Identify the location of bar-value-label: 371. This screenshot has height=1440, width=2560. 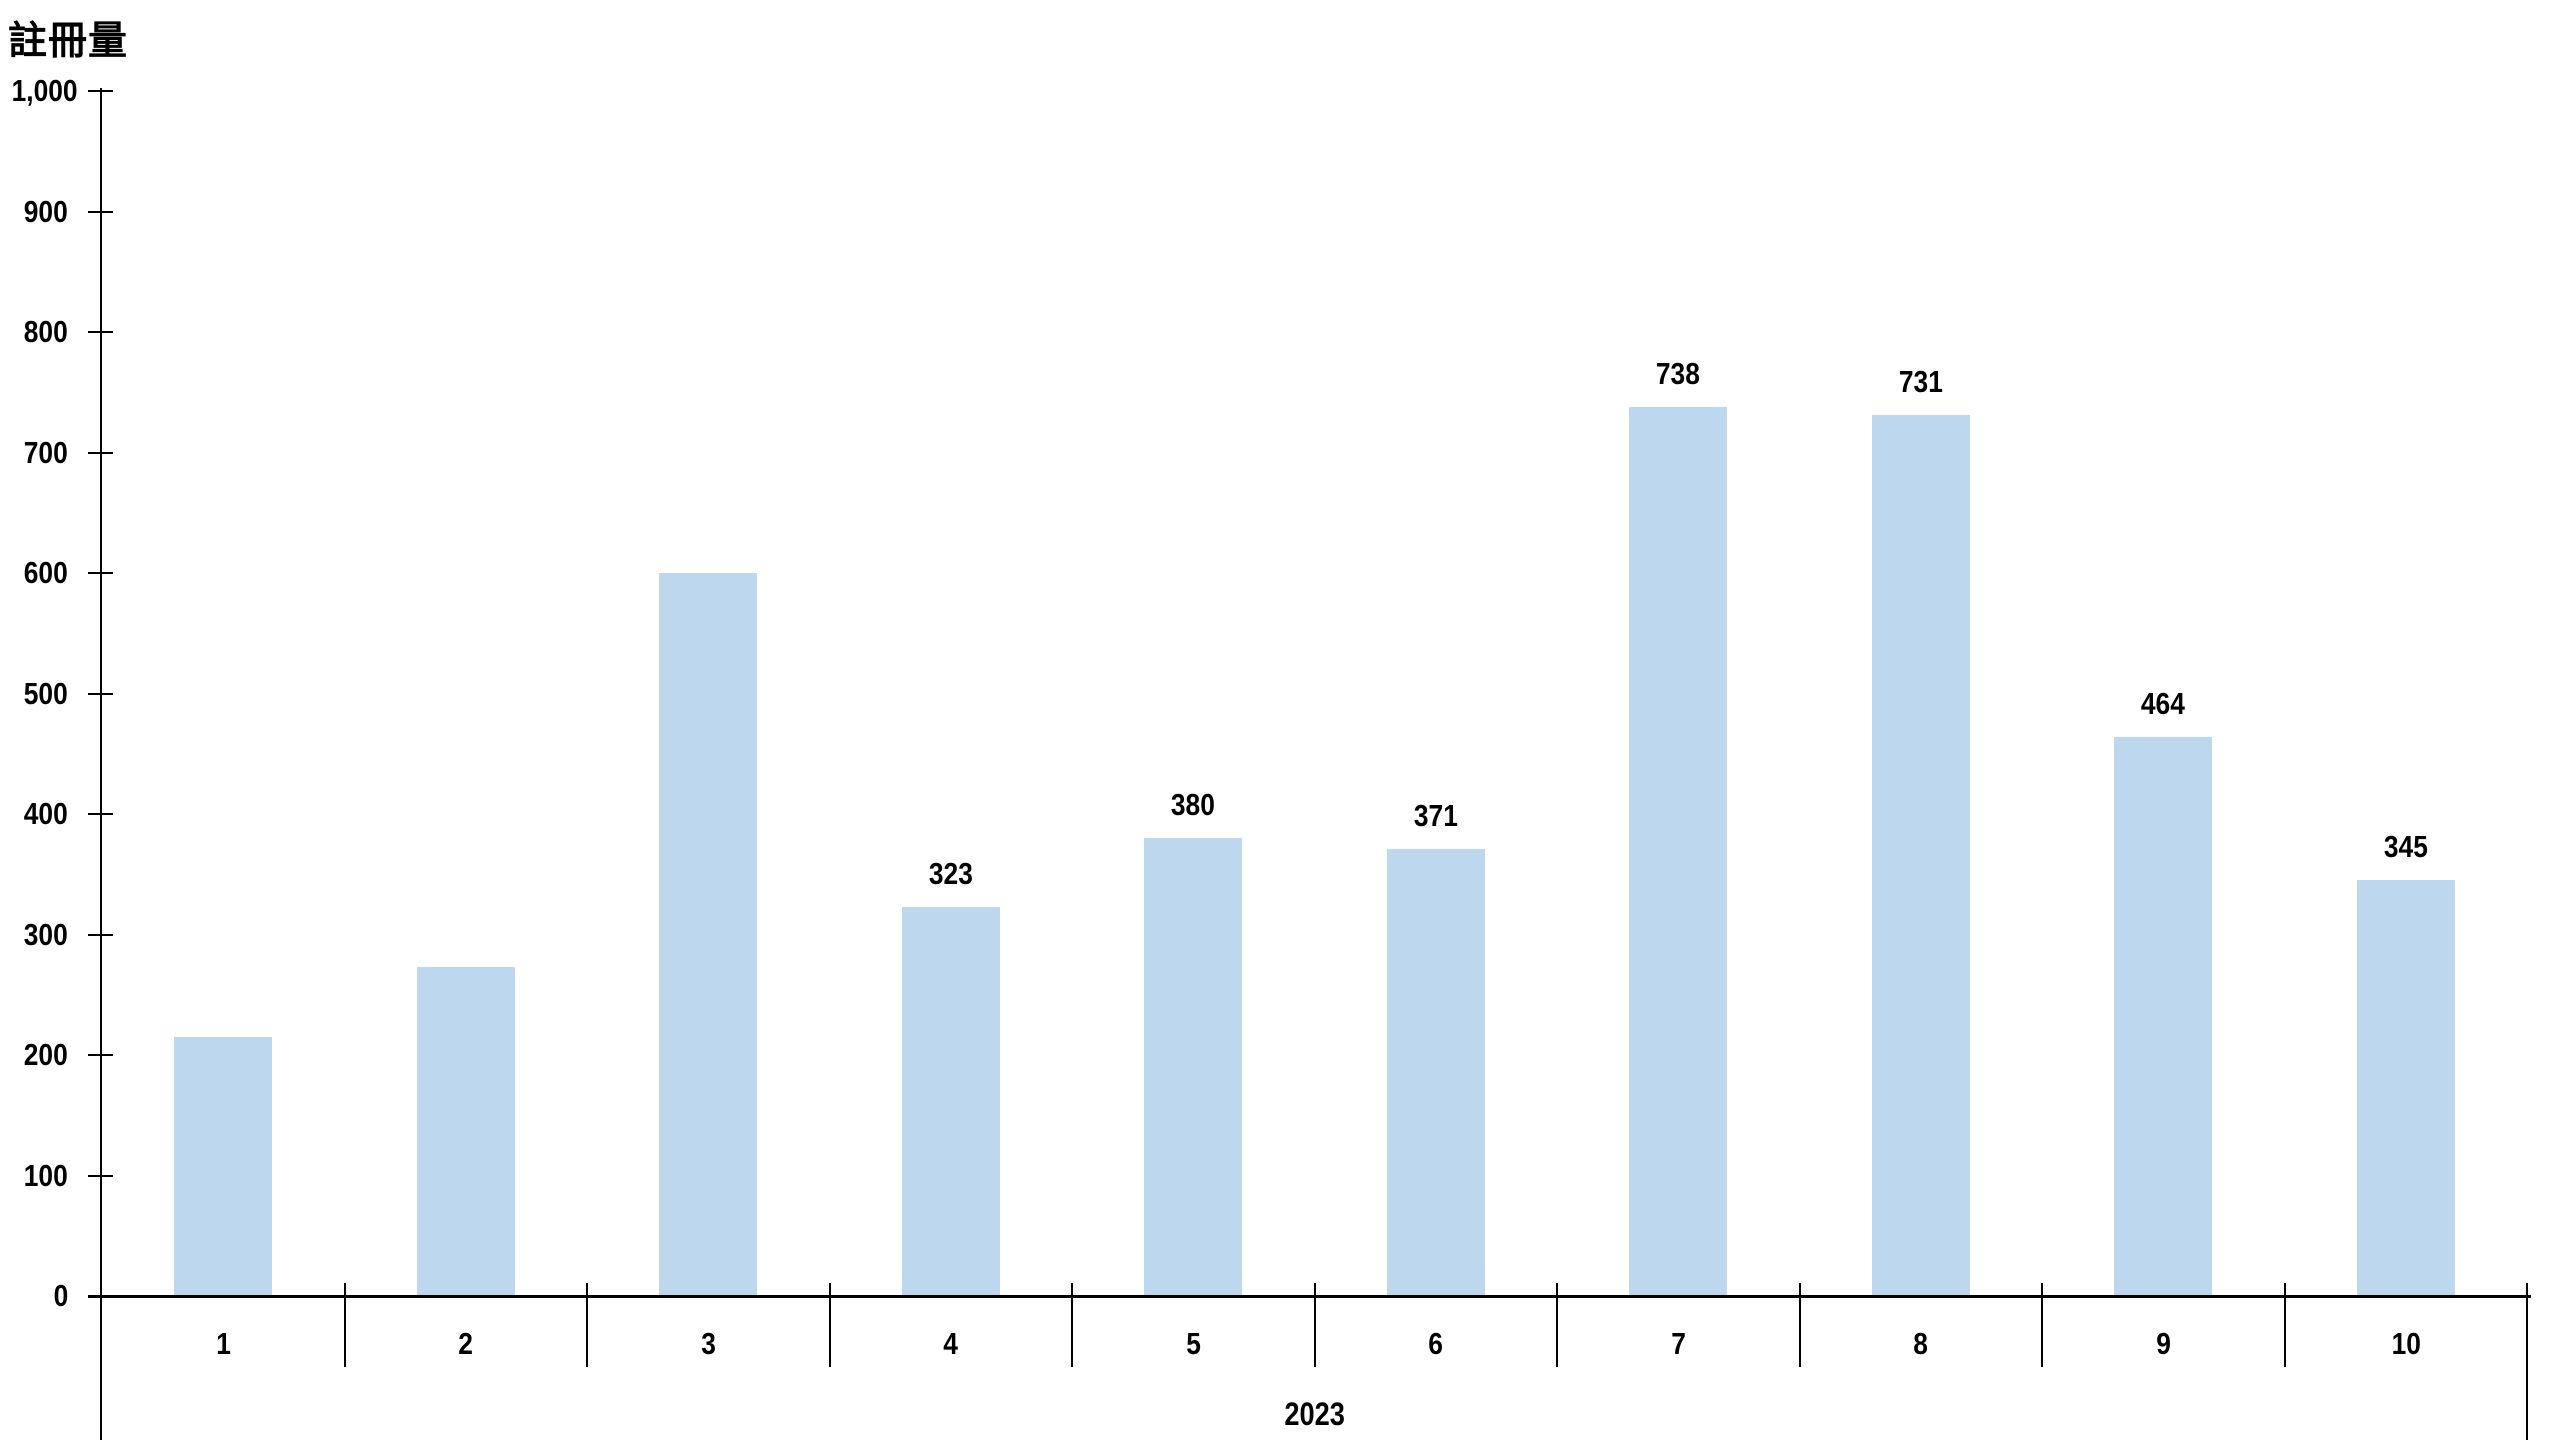
(1436, 815).